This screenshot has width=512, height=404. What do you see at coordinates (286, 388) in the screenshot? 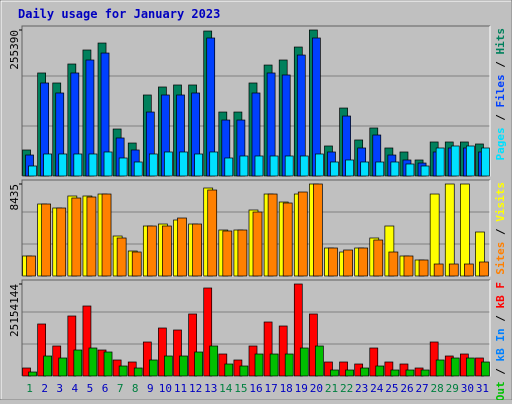
I see `x-tick-label: 18` at bounding box center [286, 388].